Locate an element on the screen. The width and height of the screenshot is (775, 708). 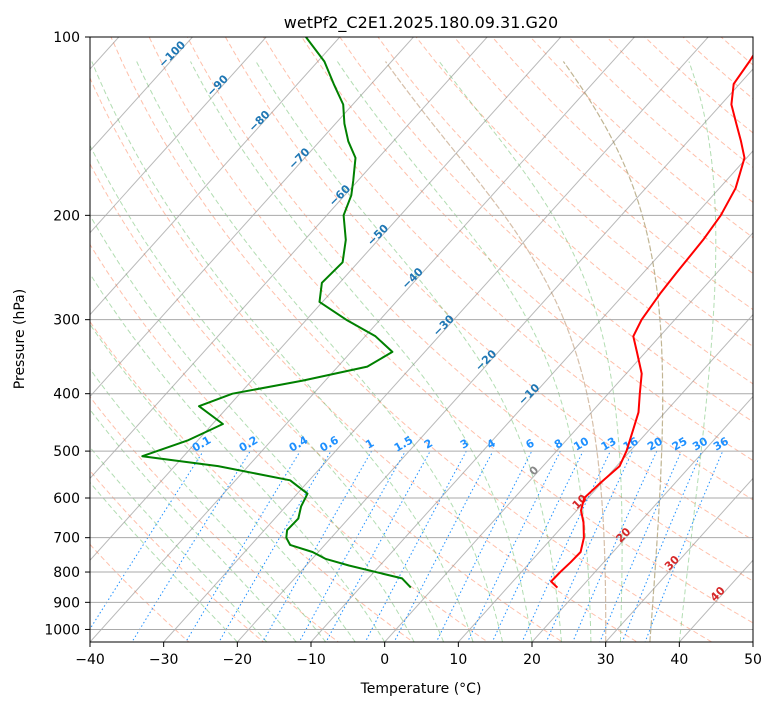
x-axis-title: Temperature (°C) is located at coordinates (421, 689).